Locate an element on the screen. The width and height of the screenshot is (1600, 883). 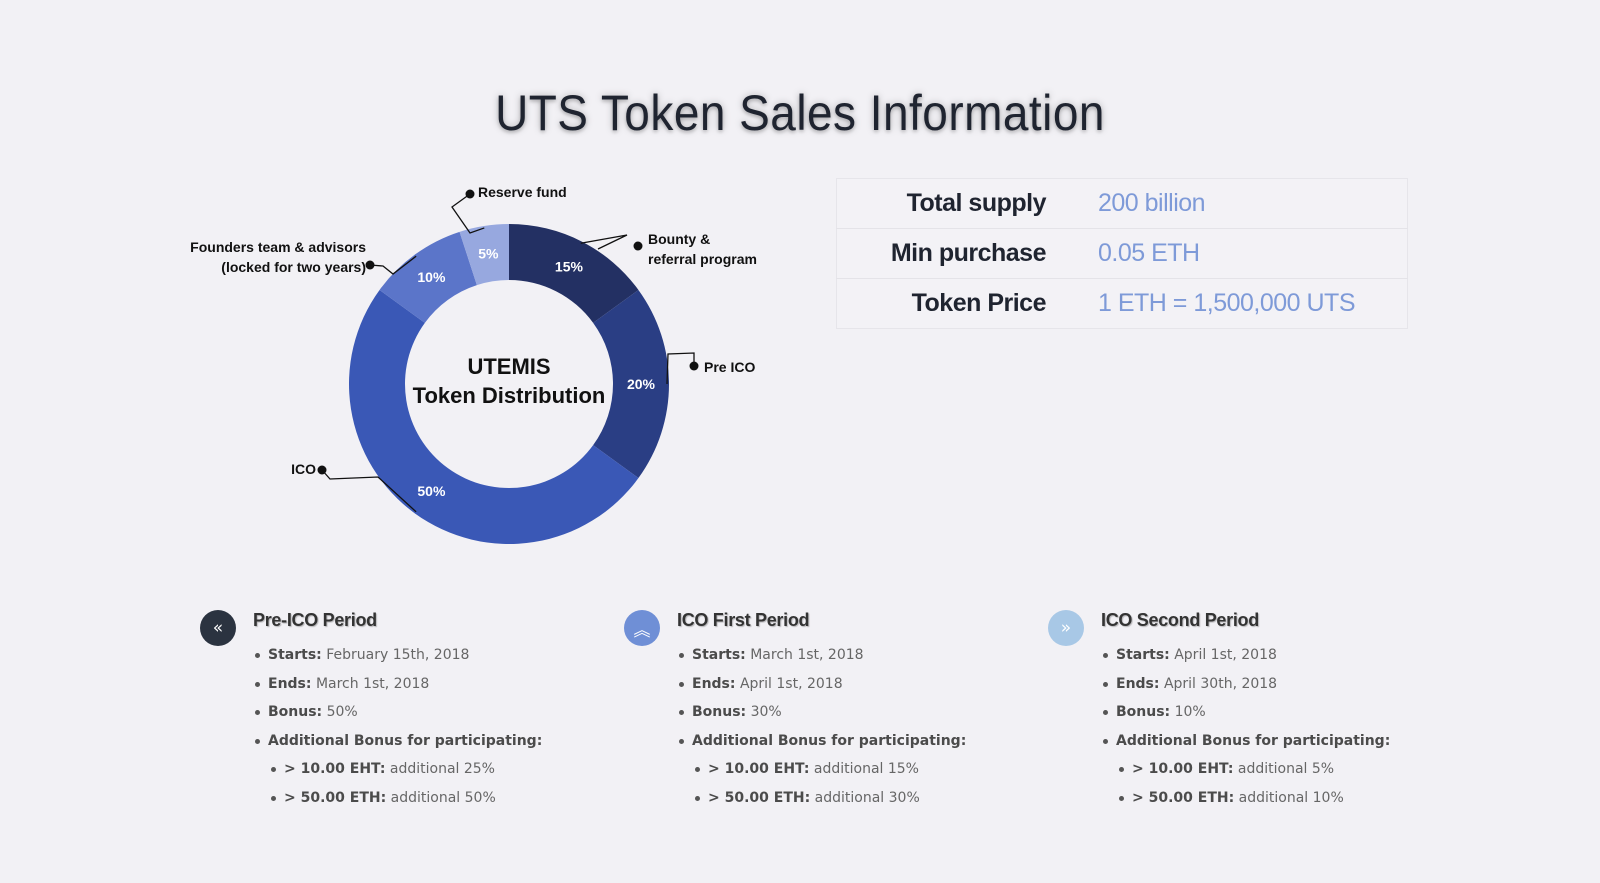
tier1-value: additional 25% is located at coordinates (442, 769).